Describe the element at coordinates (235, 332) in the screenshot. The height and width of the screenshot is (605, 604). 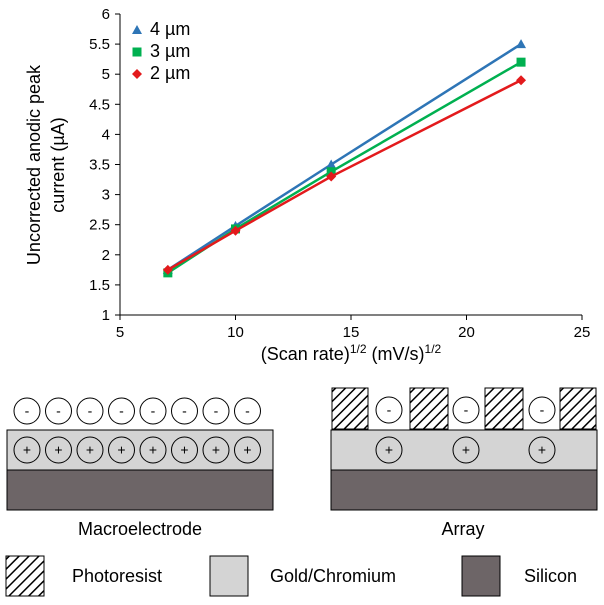
I see `x-tick-label: 10` at that location.